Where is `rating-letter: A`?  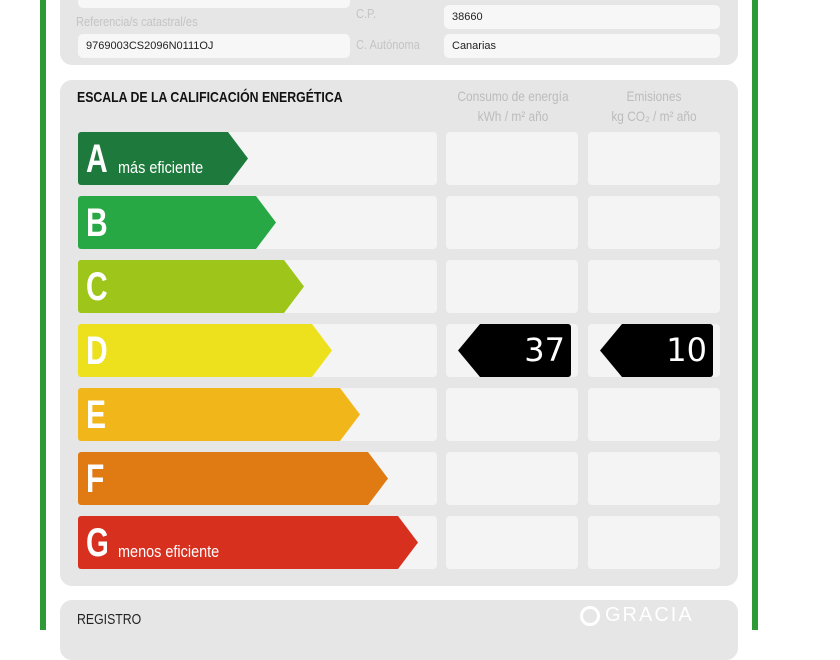 rating-letter: A is located at coordinates (96, 159).